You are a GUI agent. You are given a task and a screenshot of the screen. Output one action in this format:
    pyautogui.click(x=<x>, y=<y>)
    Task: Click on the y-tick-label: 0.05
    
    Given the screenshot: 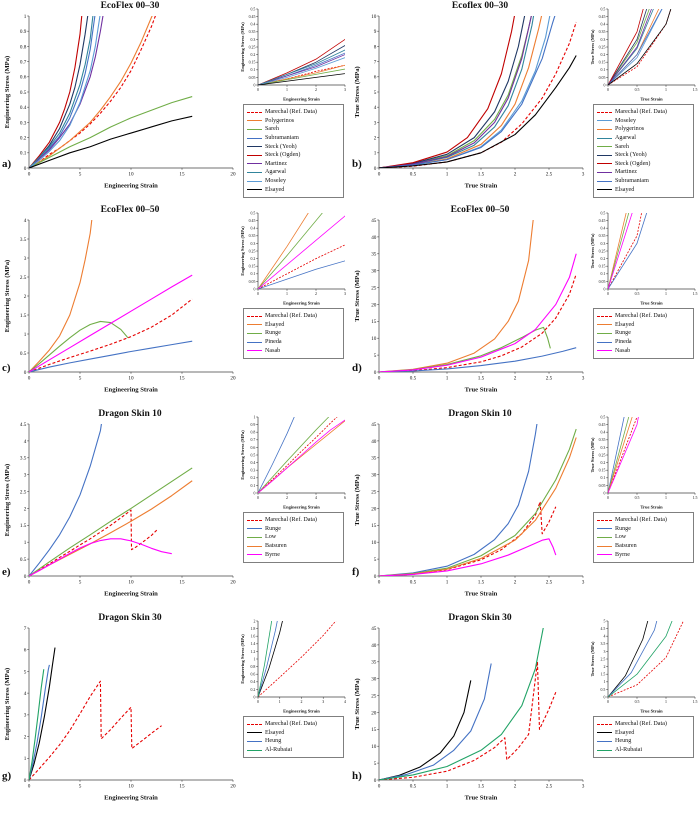 What is the action you would take?
    pyautogui.click(x=602, y=282)
    